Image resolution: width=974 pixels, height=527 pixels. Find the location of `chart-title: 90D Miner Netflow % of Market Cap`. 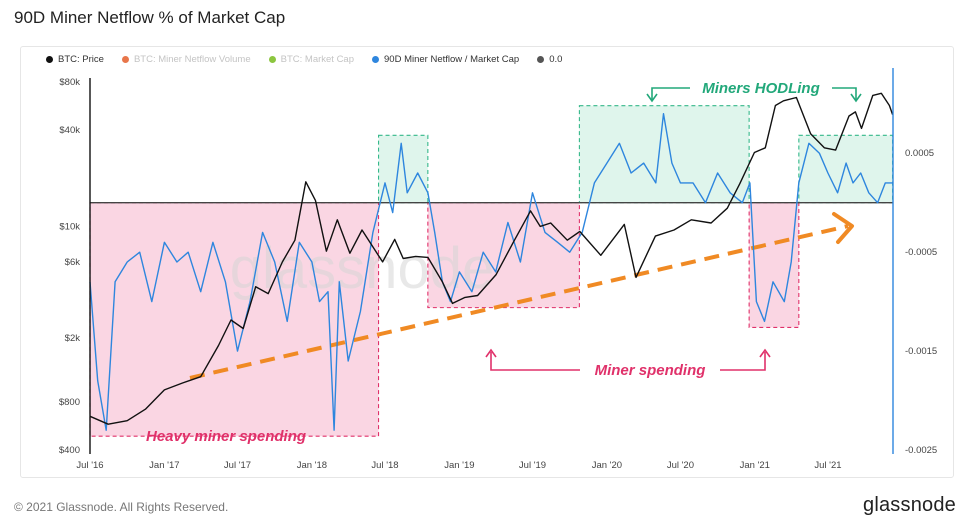

chart-title: 90D Miner Netflow % of Market Cap is located at coordinates (150, 17).